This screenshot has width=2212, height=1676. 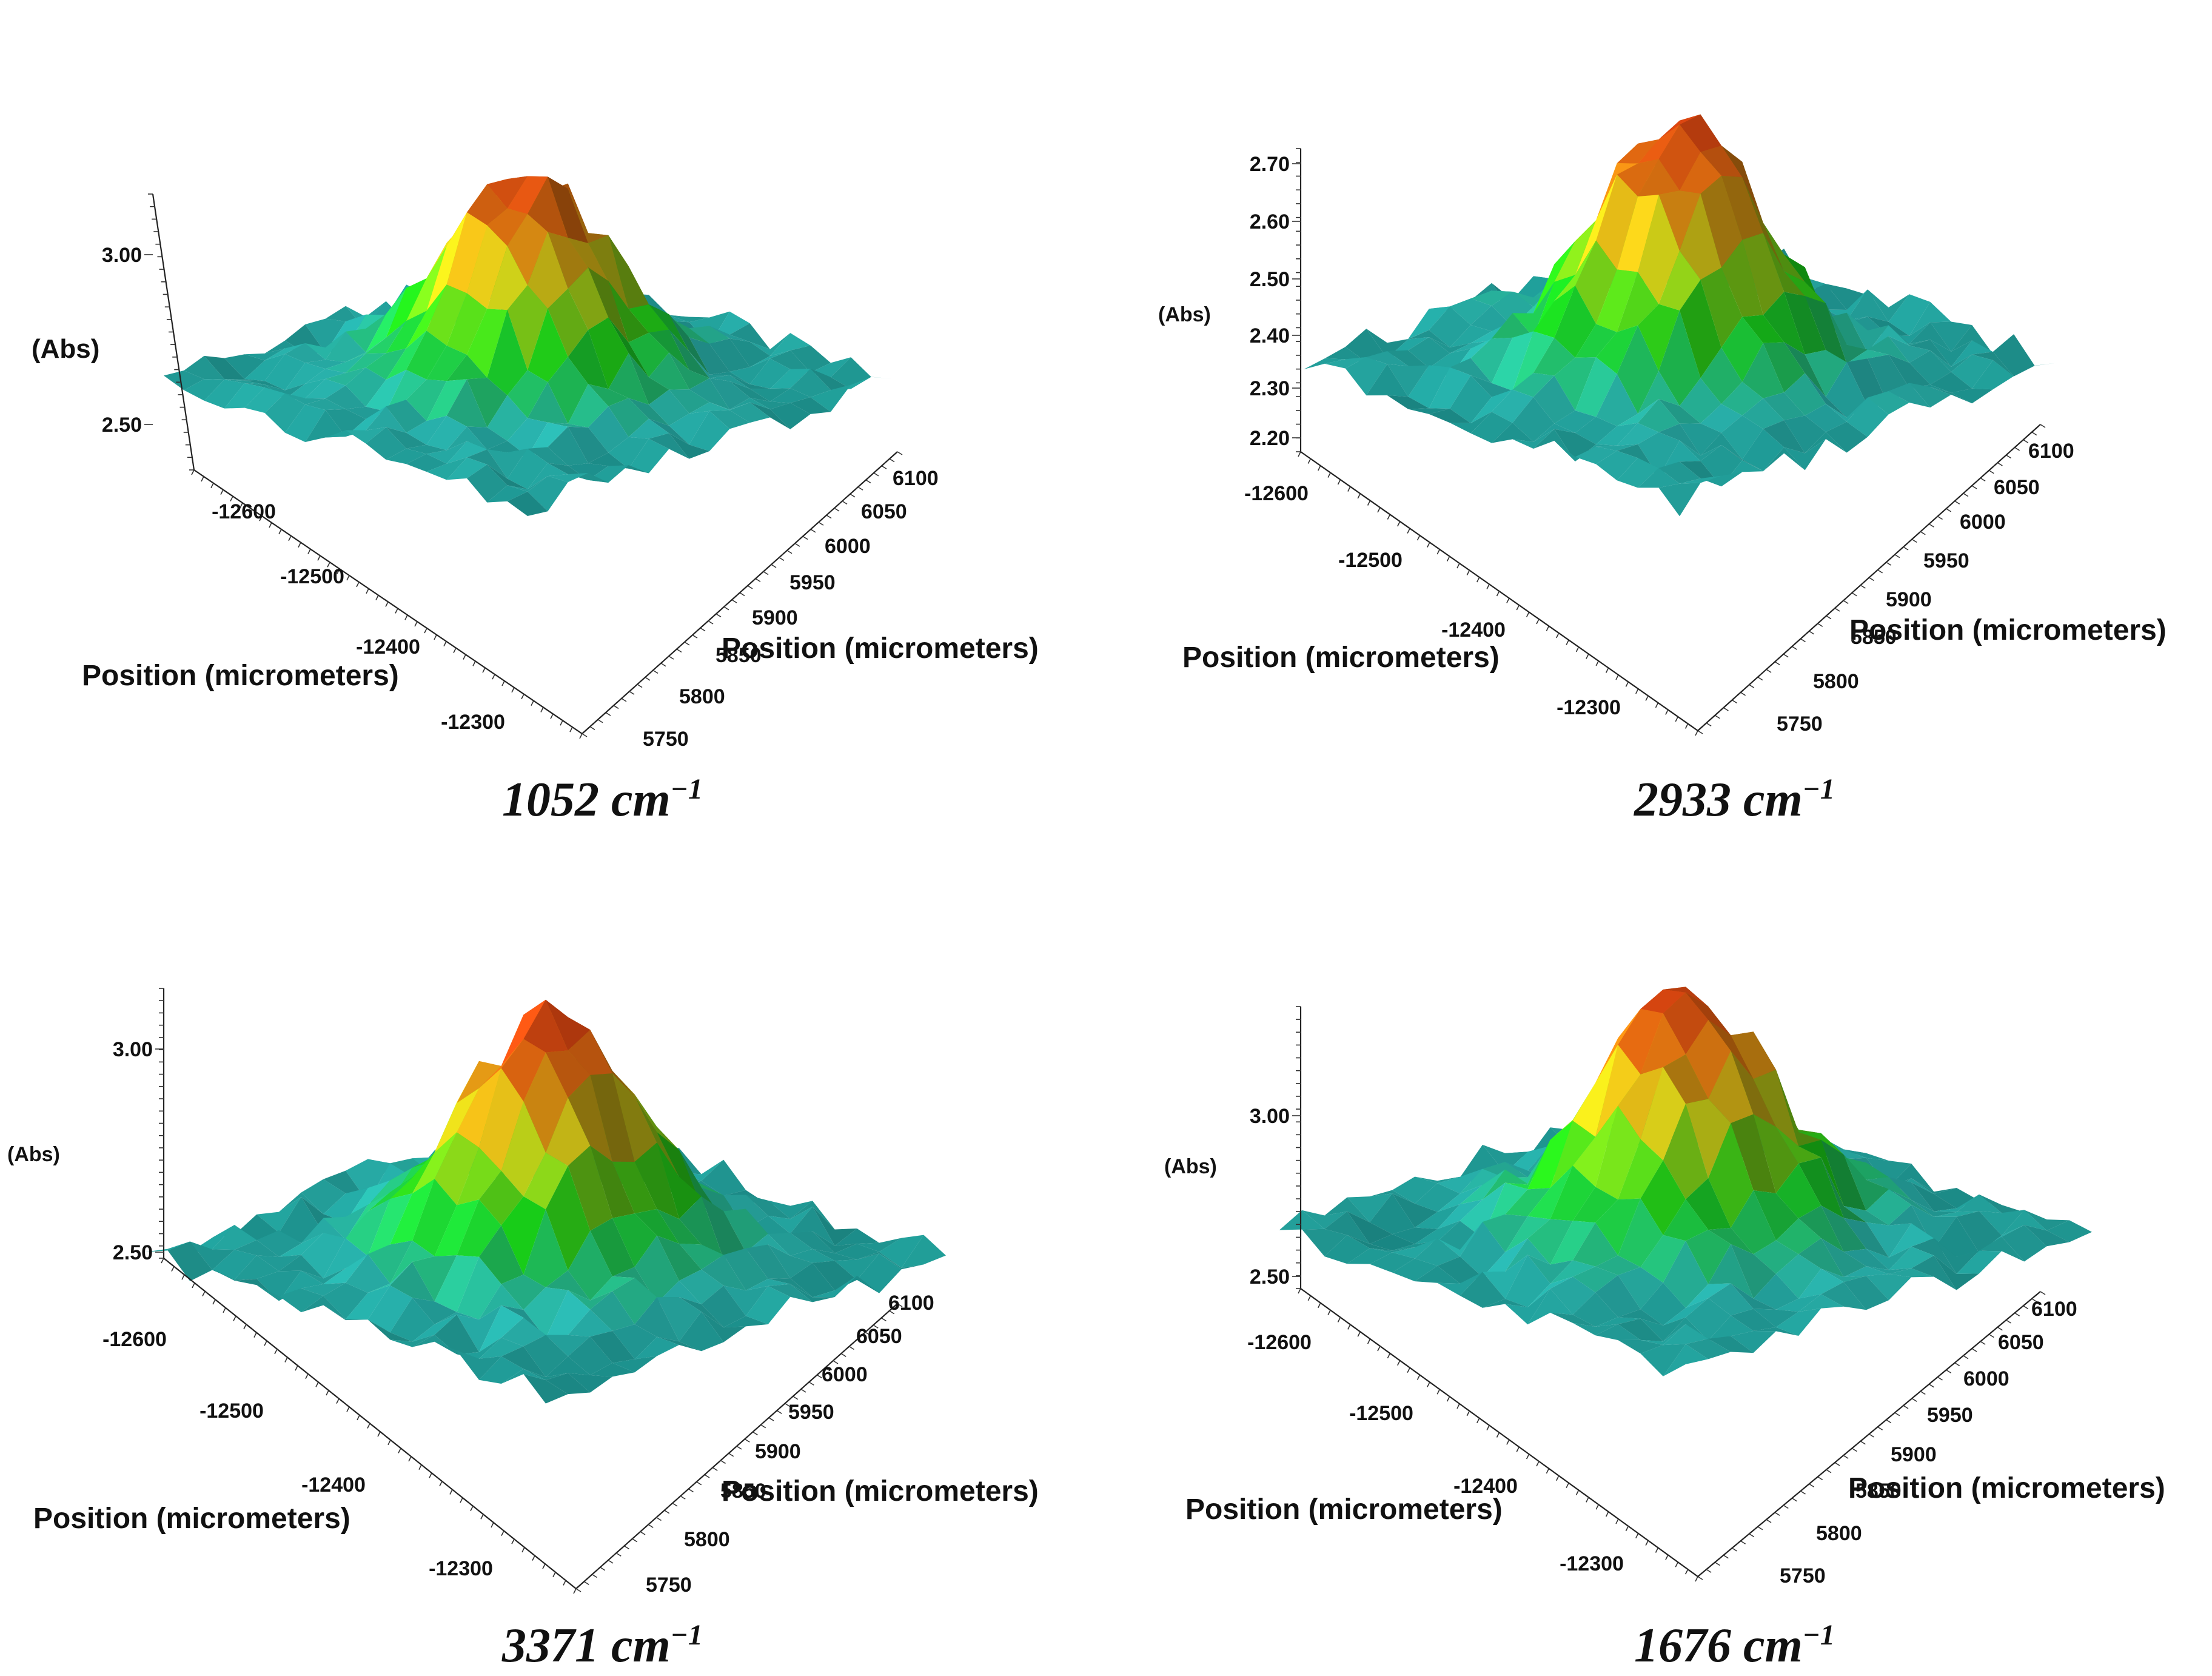 What do you see at coordinates (529, 1291) in the screenshot?
I see `axes` at bounding box center [529, 1291].